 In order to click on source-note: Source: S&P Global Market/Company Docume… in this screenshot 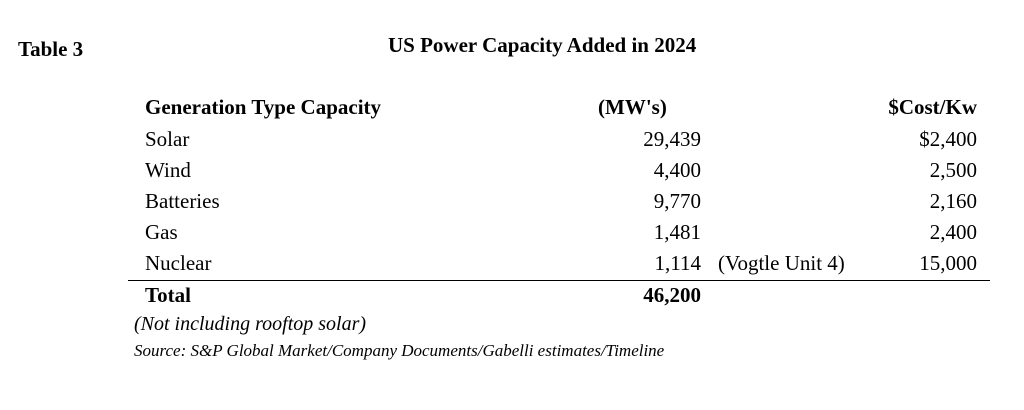, I will do `click(399, 350)`.